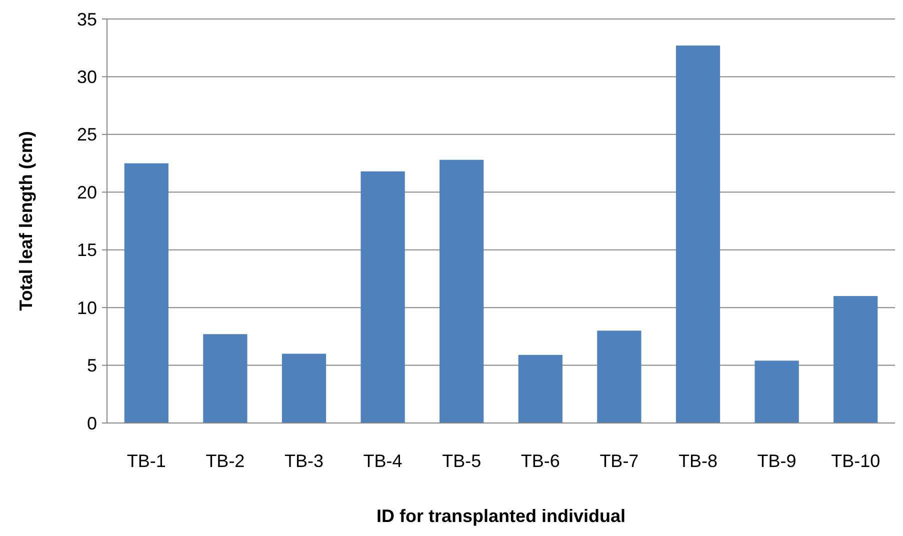  Describe the element at coordinates (776, 461) in the screenshot. I see `x-tick-label: TB-9` at that location.